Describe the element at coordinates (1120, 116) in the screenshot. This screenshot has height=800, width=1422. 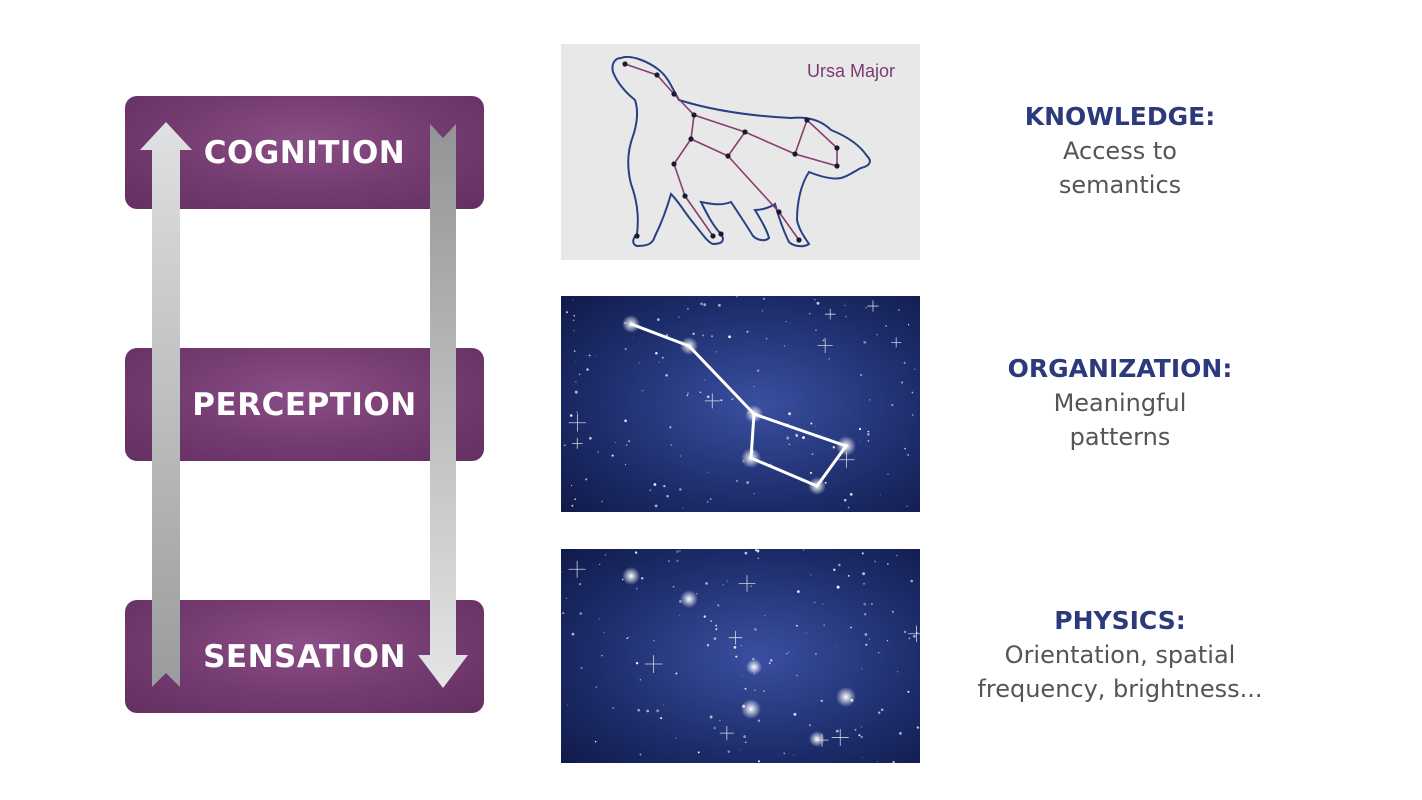
I see `knowledge-title: KNOWLEDGE:` at that location.